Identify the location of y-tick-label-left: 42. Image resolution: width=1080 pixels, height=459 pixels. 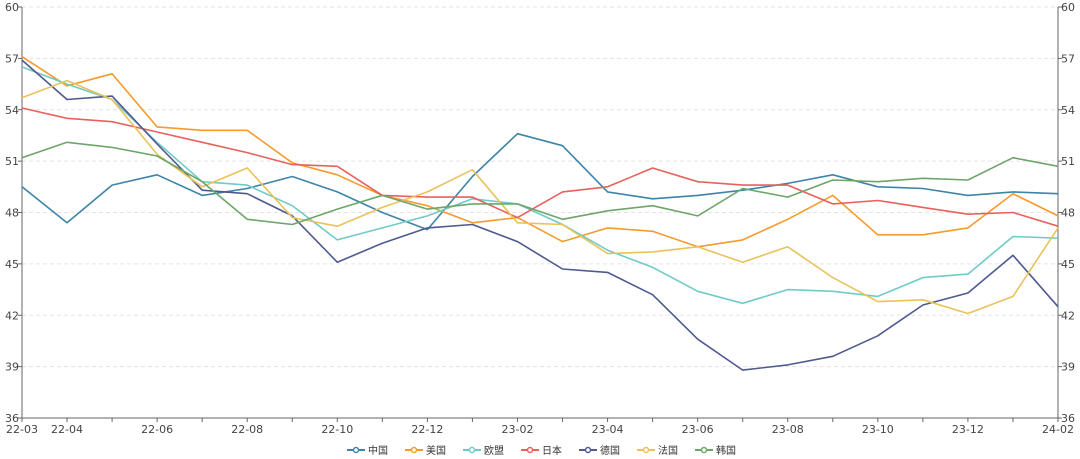
(12, 315).